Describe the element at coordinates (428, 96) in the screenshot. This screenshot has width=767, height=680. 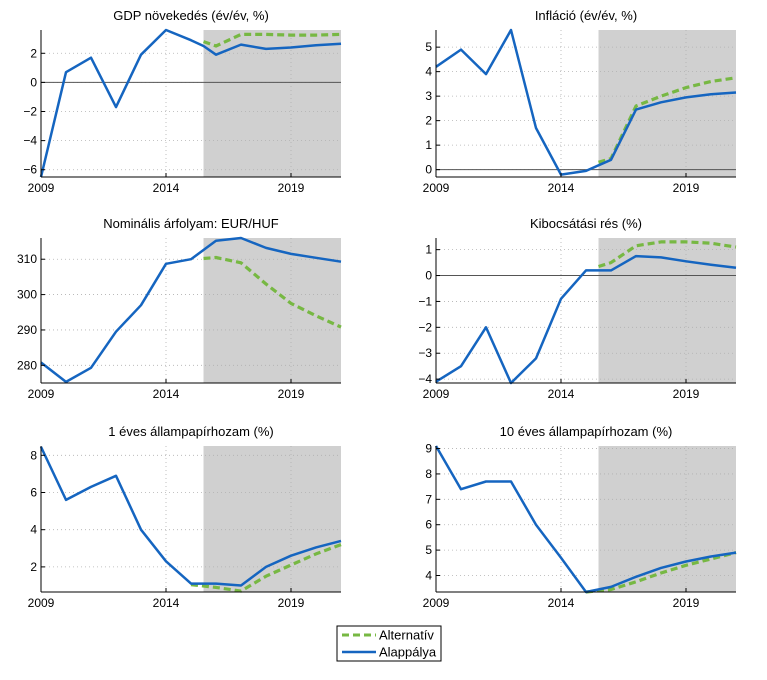
I see `y-tick-label: 3` at that location.